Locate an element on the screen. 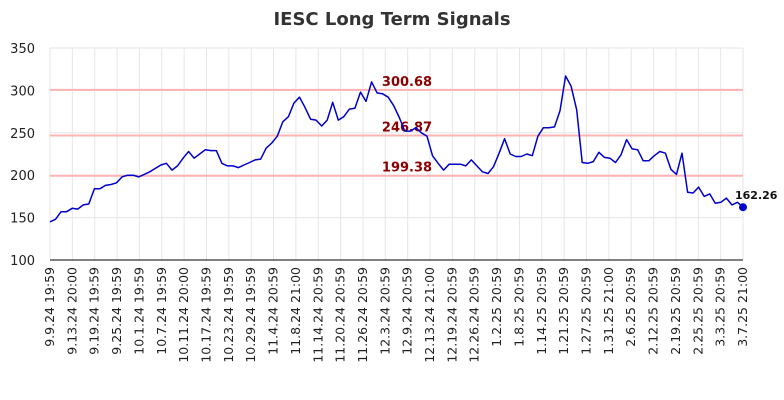  y-tick-label: 250 is located at coordinates (22, 134).